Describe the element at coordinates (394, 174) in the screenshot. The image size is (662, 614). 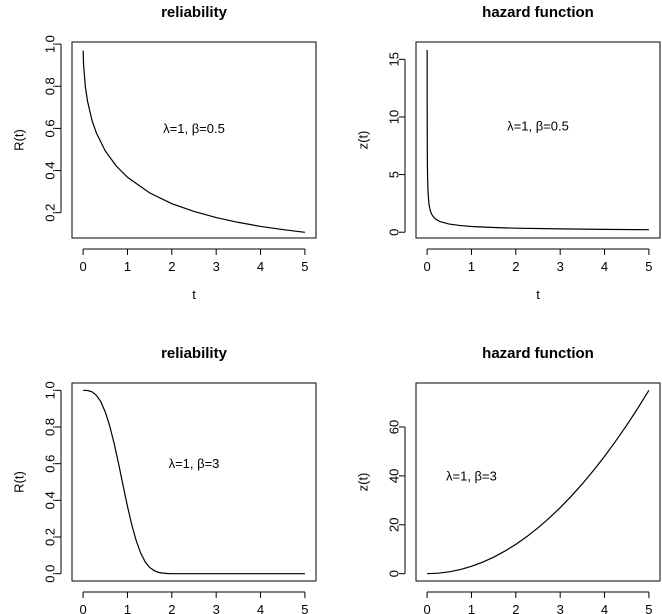
I see `y-tick-label: 5` at that location.